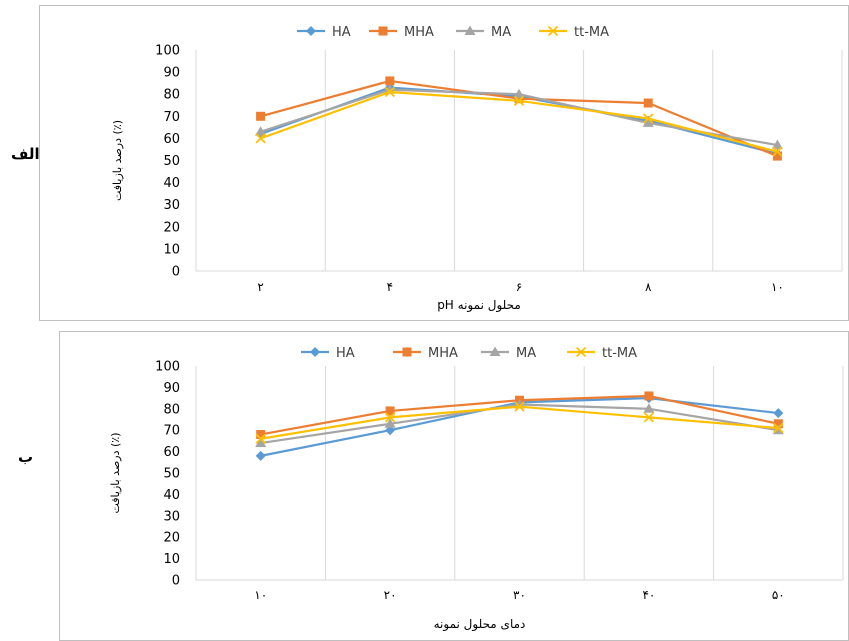 This screenshot has width=849, height=641. What do you see at coordinates (171, 139) in the screenshot?
I see `y-tick-label: 60` at bounding box center [171, 139].